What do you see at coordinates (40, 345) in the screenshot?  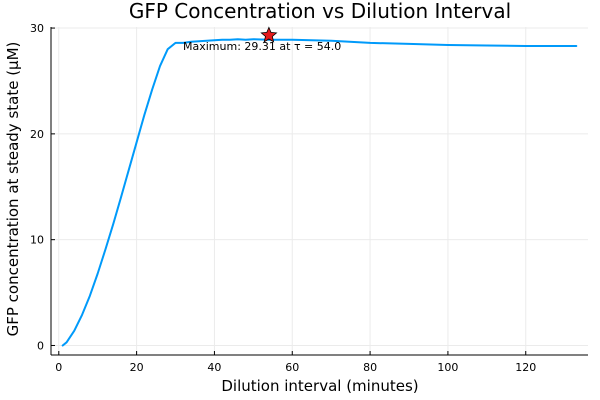 I see `y-tick-label: 0` at bounding box center [40, 345].